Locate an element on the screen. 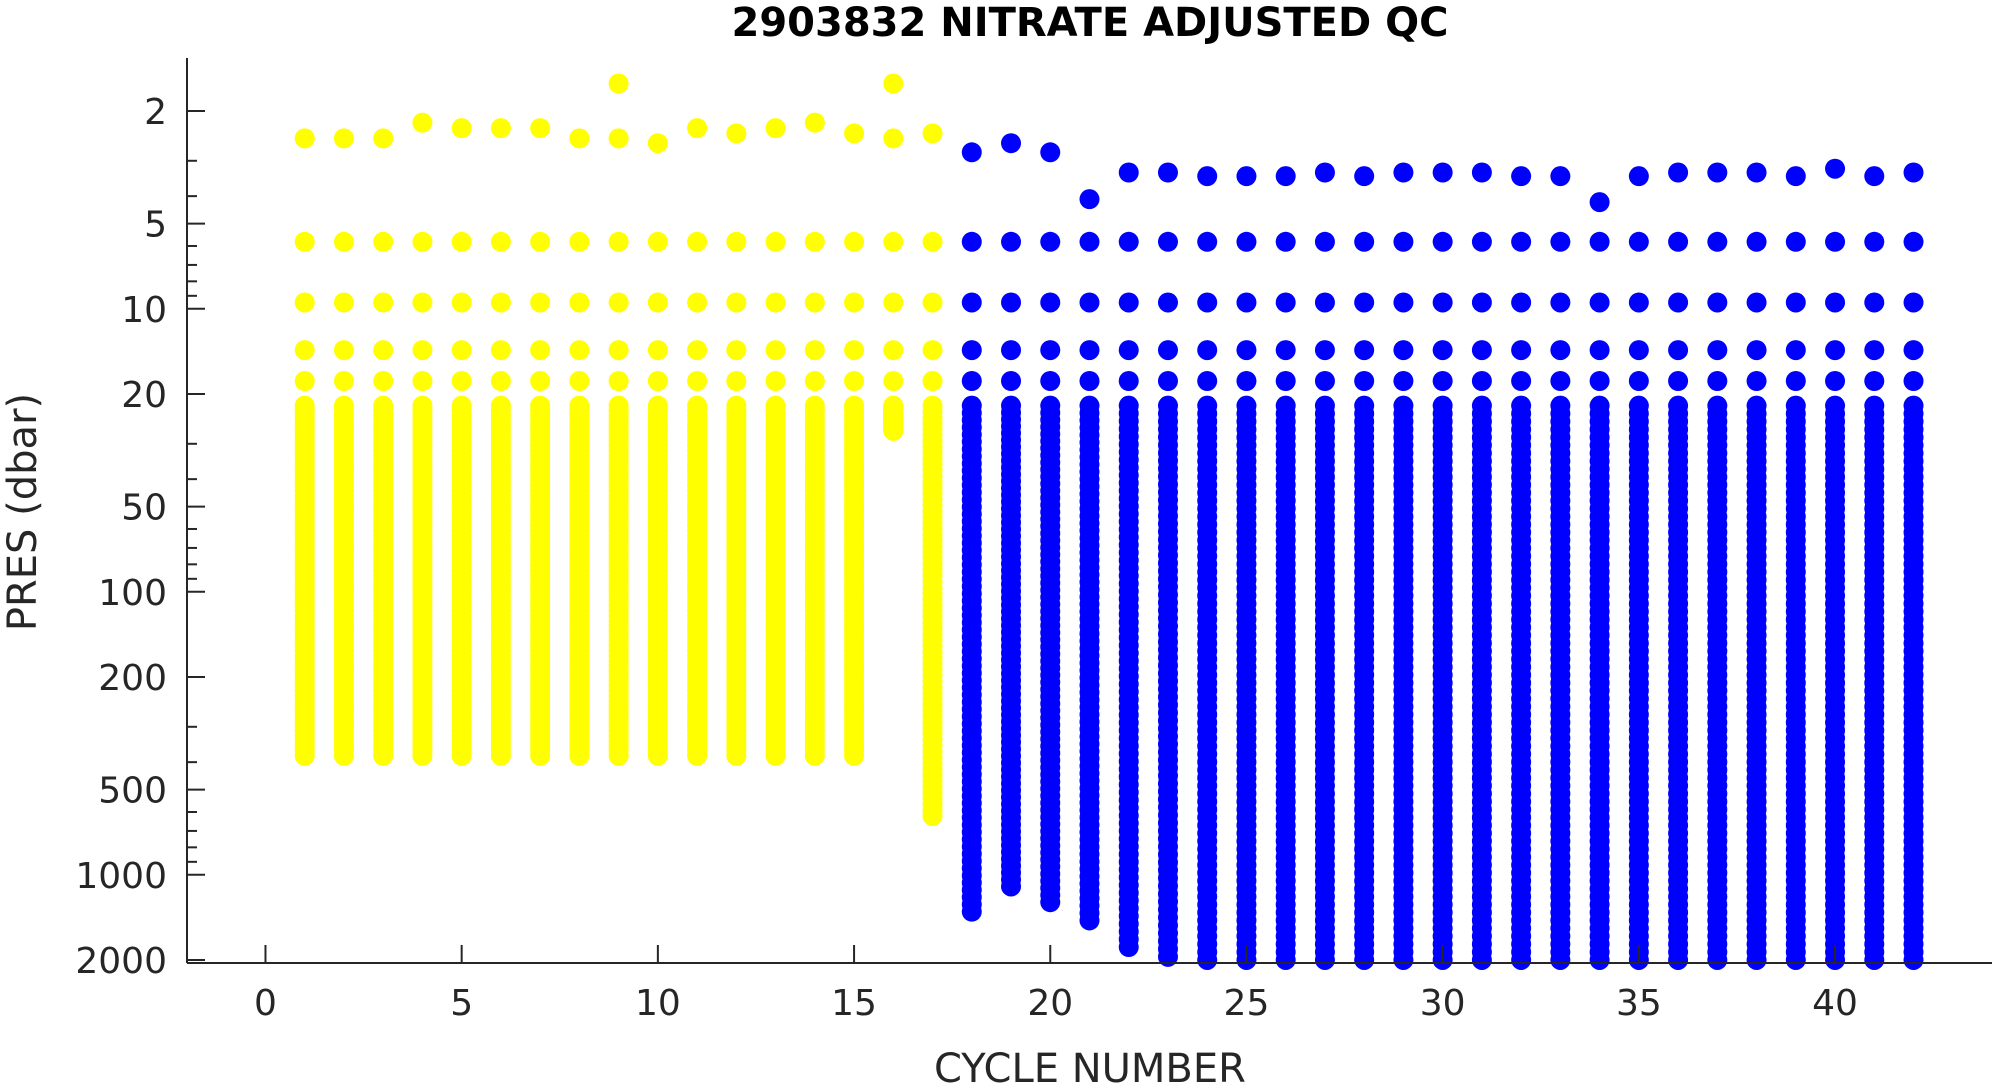  x-ticks: 0 5 10 15 20 25 30 35 40 is located at coordinates (1056, 984).